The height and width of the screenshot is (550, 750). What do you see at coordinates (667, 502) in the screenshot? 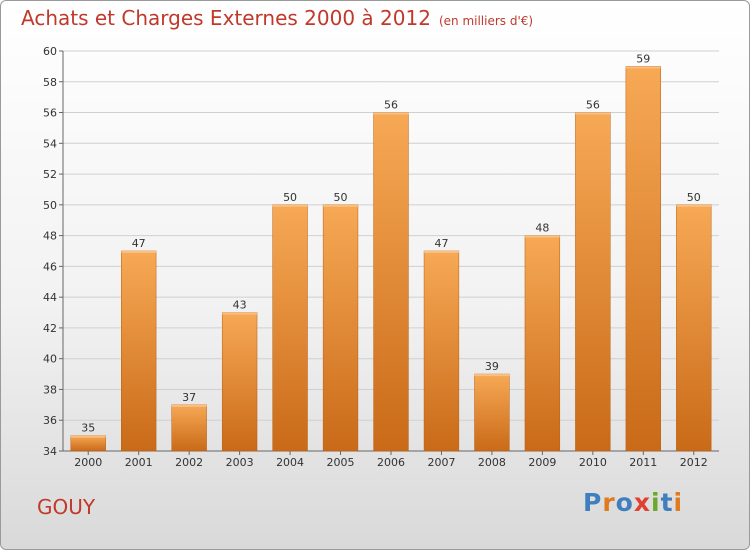
I see `brand-letter: t` at bounding box center [667, 502].